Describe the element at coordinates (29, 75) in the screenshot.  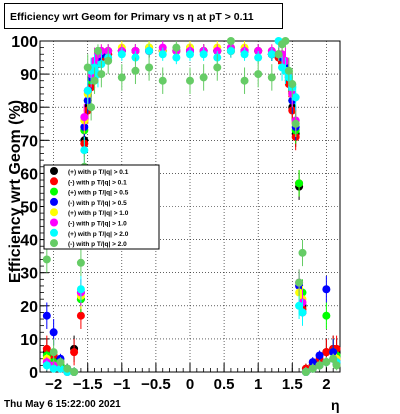
I see `y-tick-label: 90` at that location.